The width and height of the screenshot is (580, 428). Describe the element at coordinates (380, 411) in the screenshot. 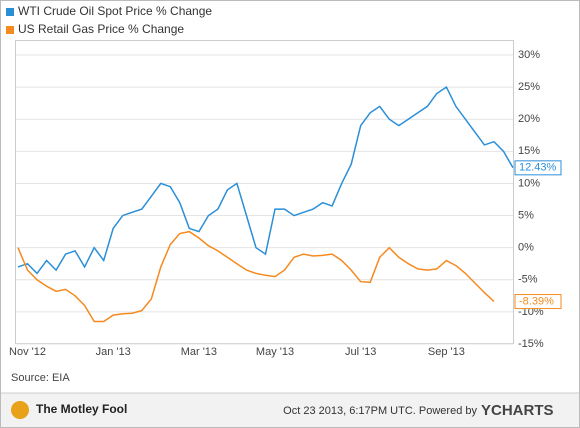

I see `timestamp: Oct 23 2013, 6:17PM UTC. Powered by` at that location.